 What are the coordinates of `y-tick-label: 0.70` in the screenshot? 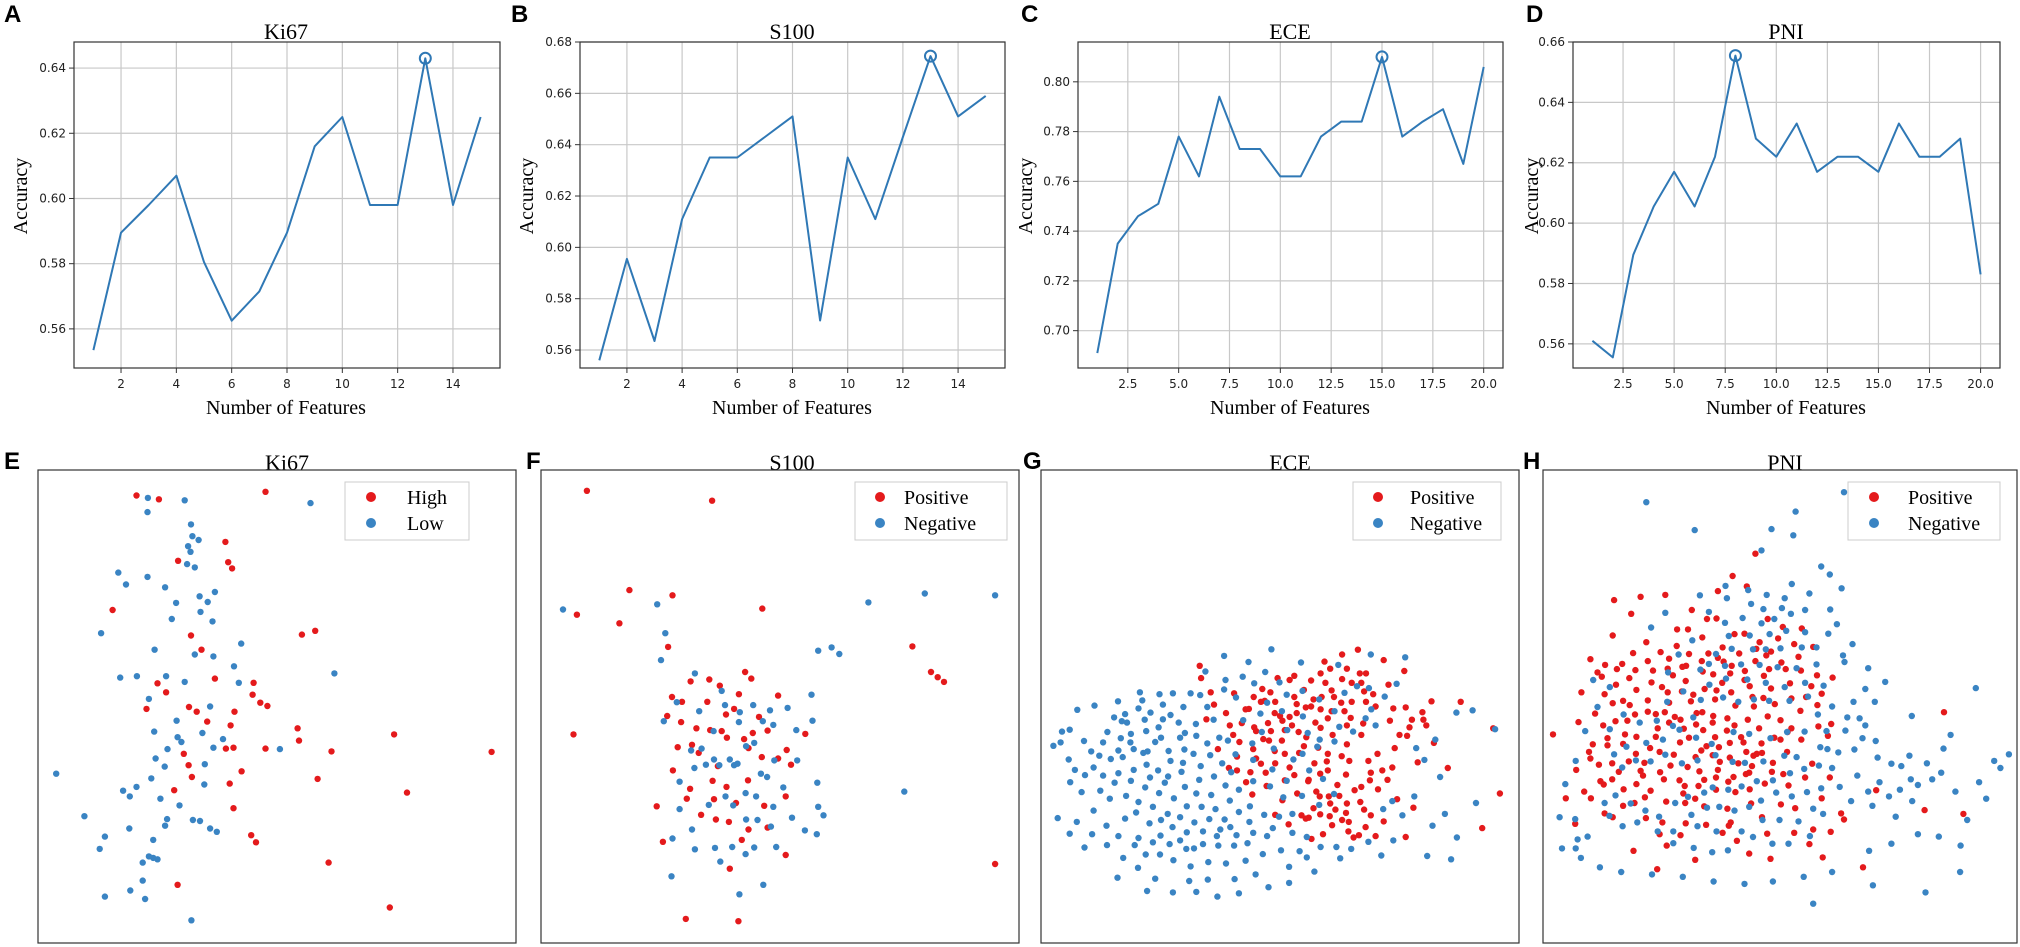 It's located at (1056, 331).